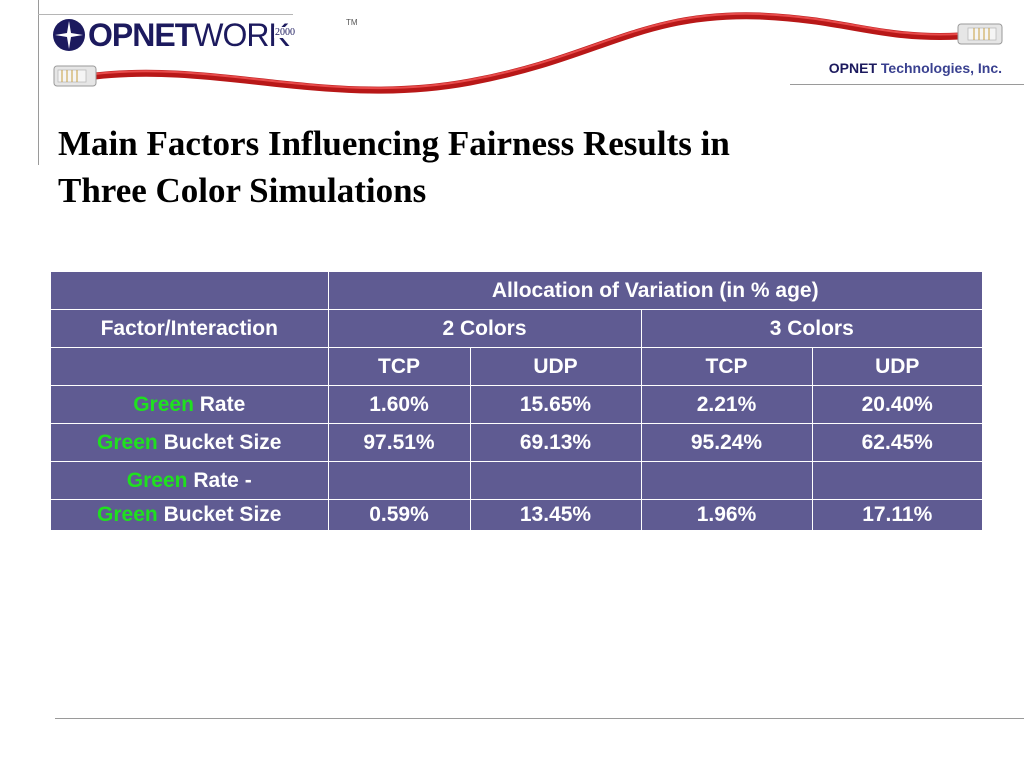 This screenshot has height=768, width=1024. I want to click on company-rule, so click(907, 84).